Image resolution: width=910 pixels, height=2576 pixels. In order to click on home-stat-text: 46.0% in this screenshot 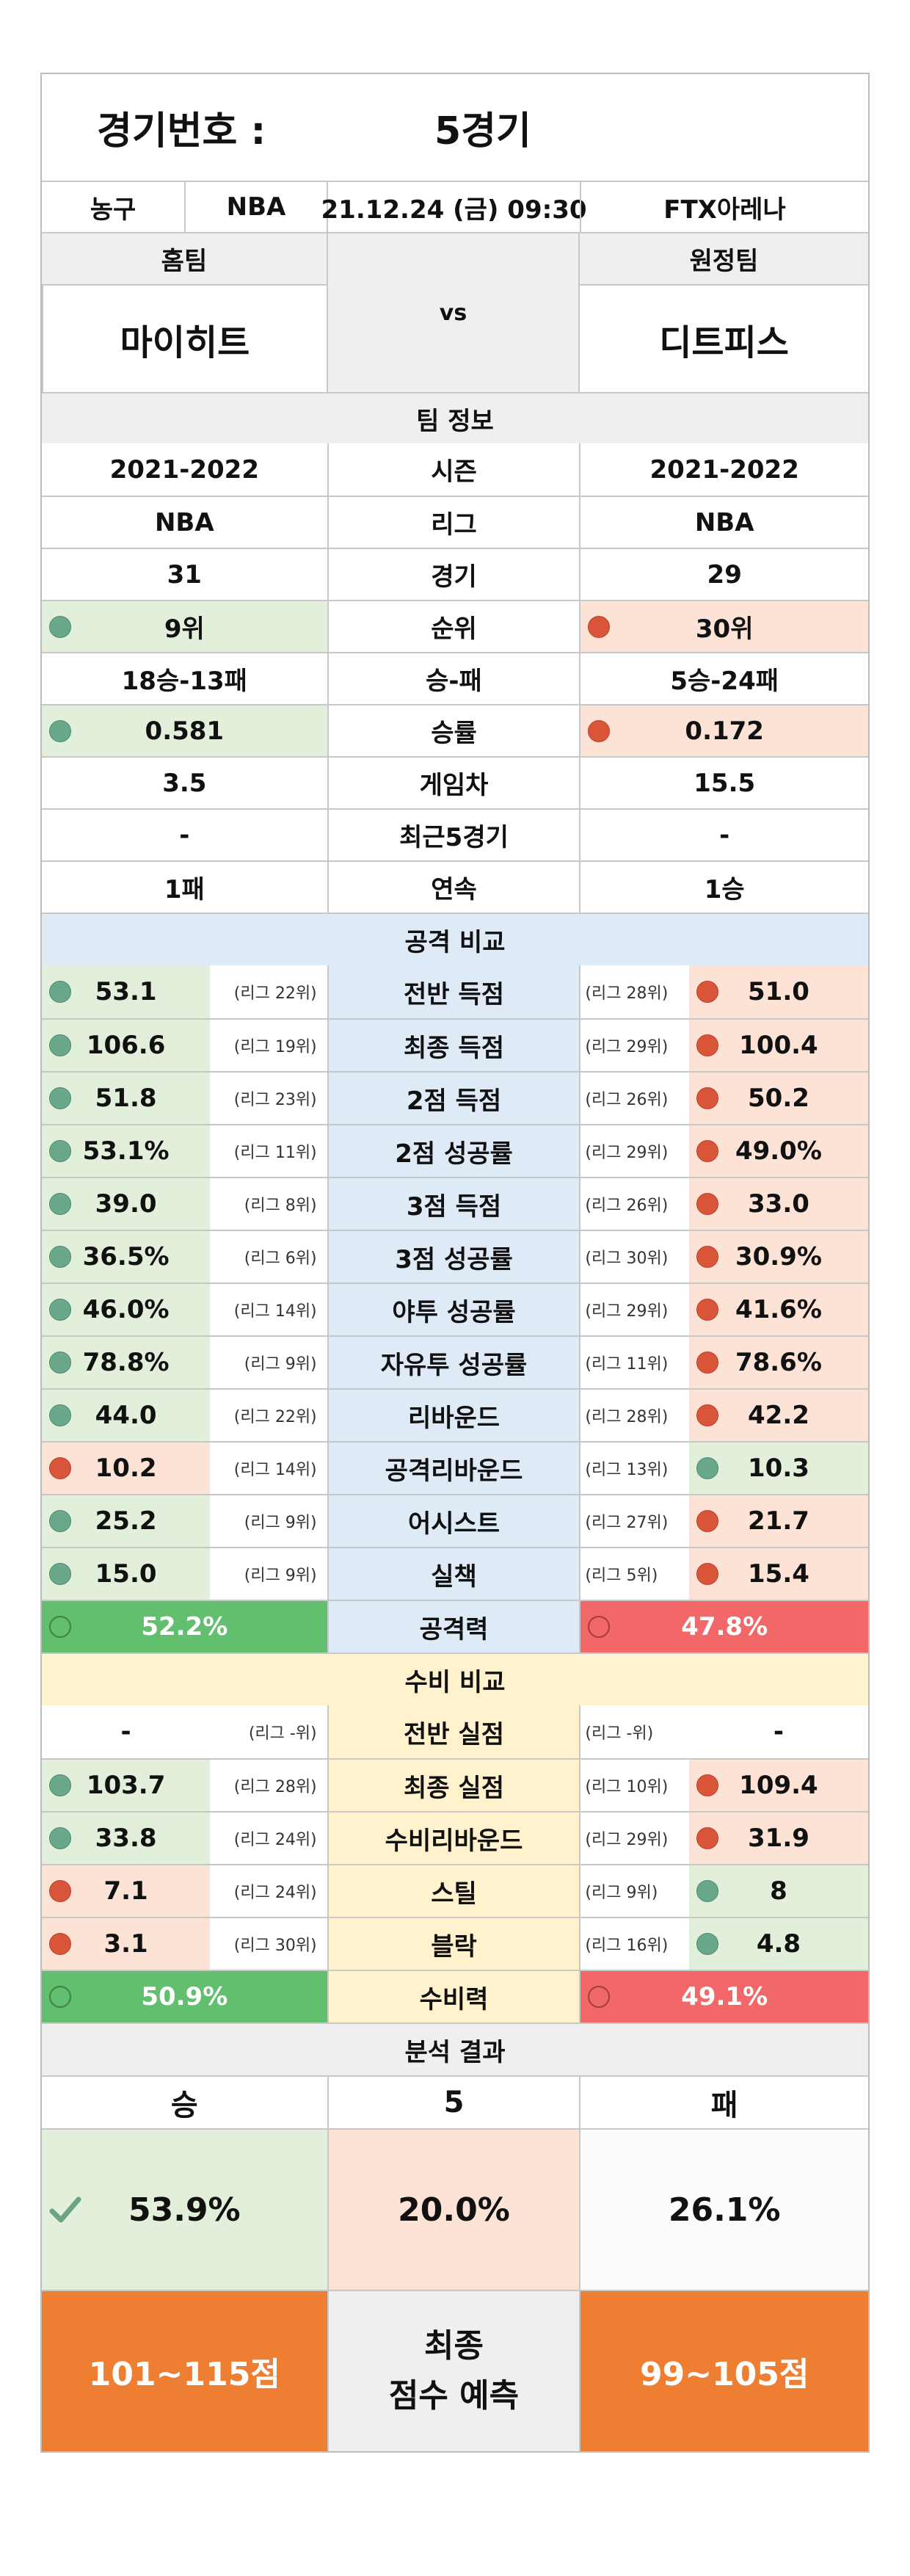, I will do `click(126, 1310)`.